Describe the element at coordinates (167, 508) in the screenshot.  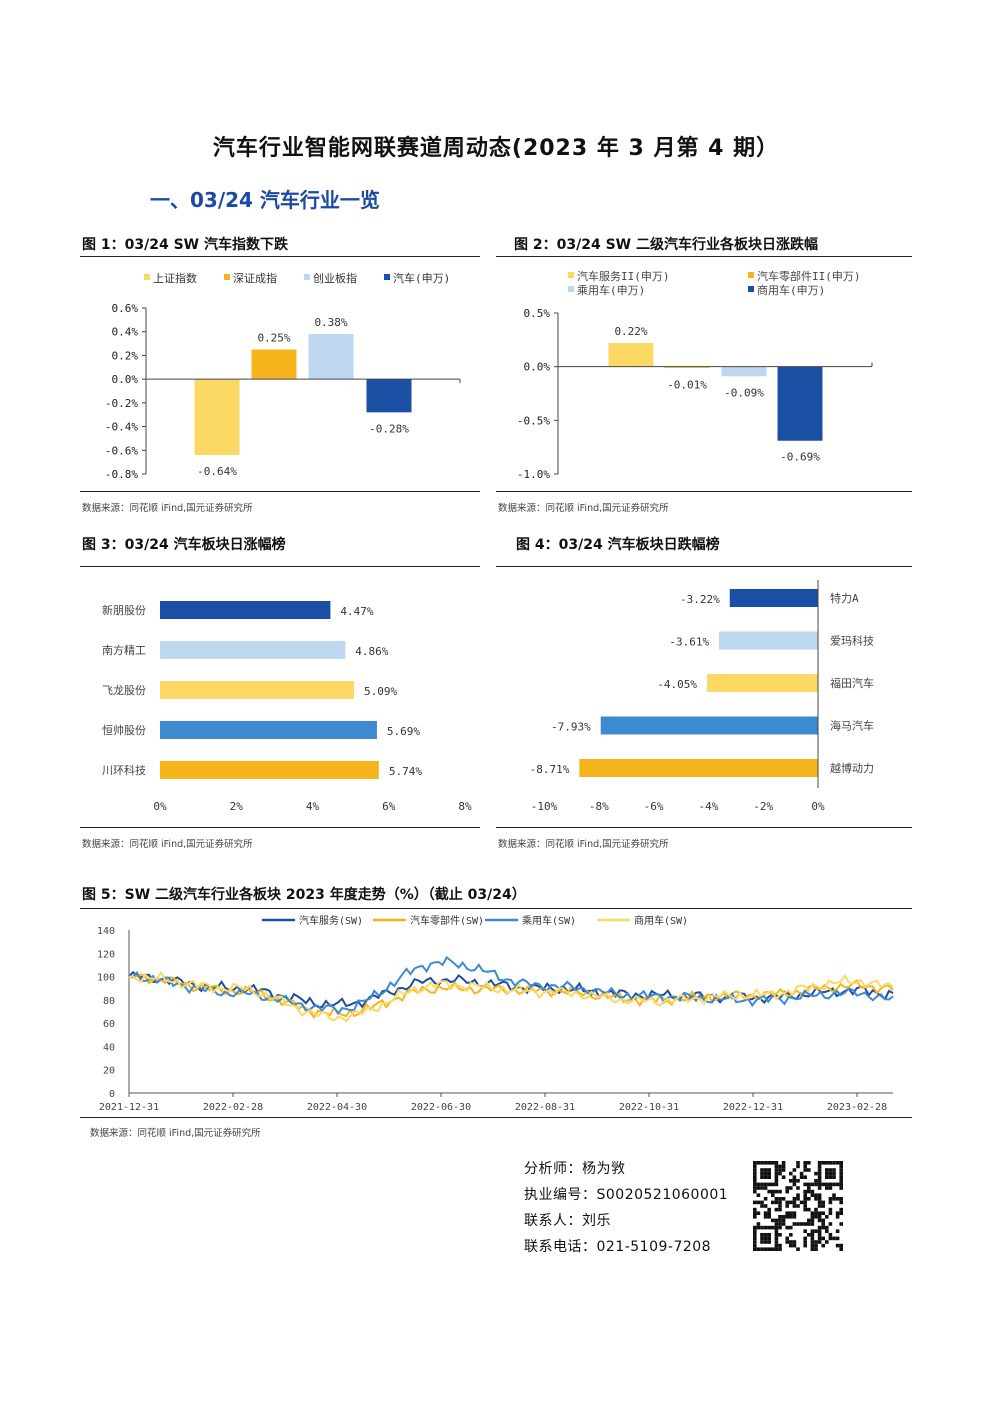
I see `fig1-source: 数据来源：同花顺 iFind,国元证券研究所` at that location.